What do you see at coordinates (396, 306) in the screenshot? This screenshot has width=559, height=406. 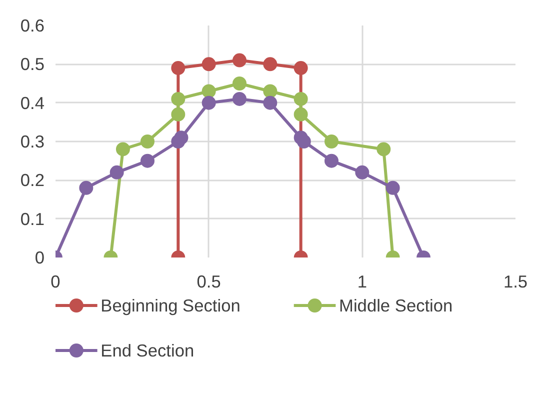 I see `legend-label: Middle Section` at bounding box center [396, 306].